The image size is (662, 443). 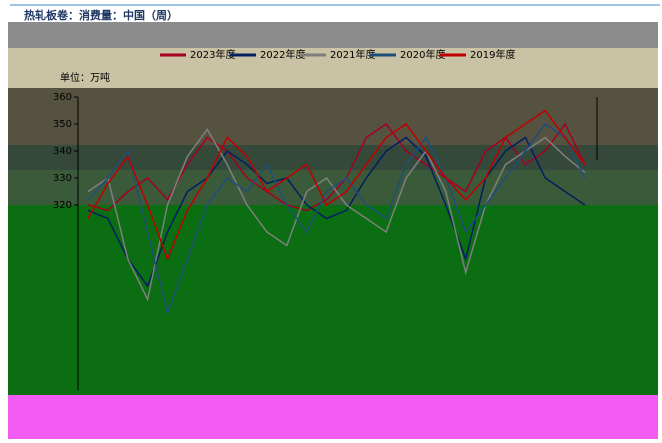 What do you see at coordinates (282, 54) in the screenshot?
I see `legend-label: 2022年度` at bounding box center [282, 54].